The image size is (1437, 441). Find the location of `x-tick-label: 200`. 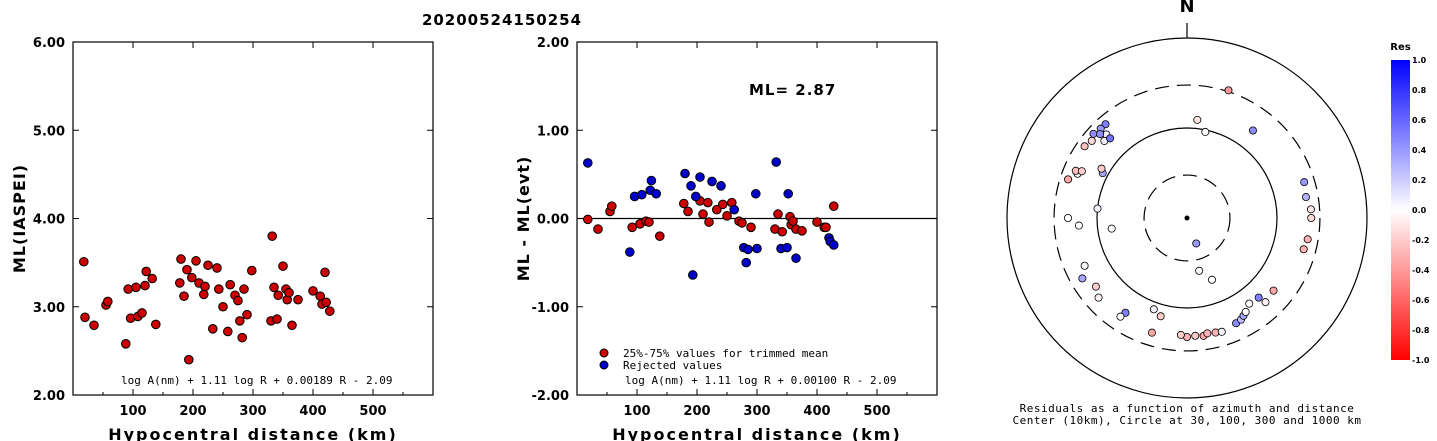

x-tick-label: 200 is located at coordinates (192, 411).